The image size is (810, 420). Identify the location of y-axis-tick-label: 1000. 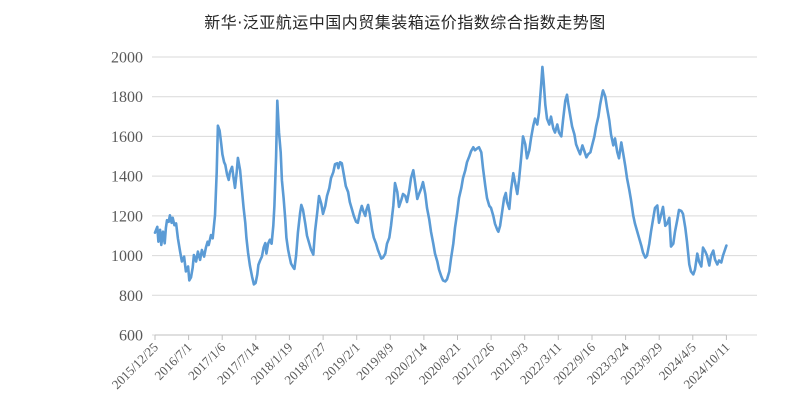
(127, 256).